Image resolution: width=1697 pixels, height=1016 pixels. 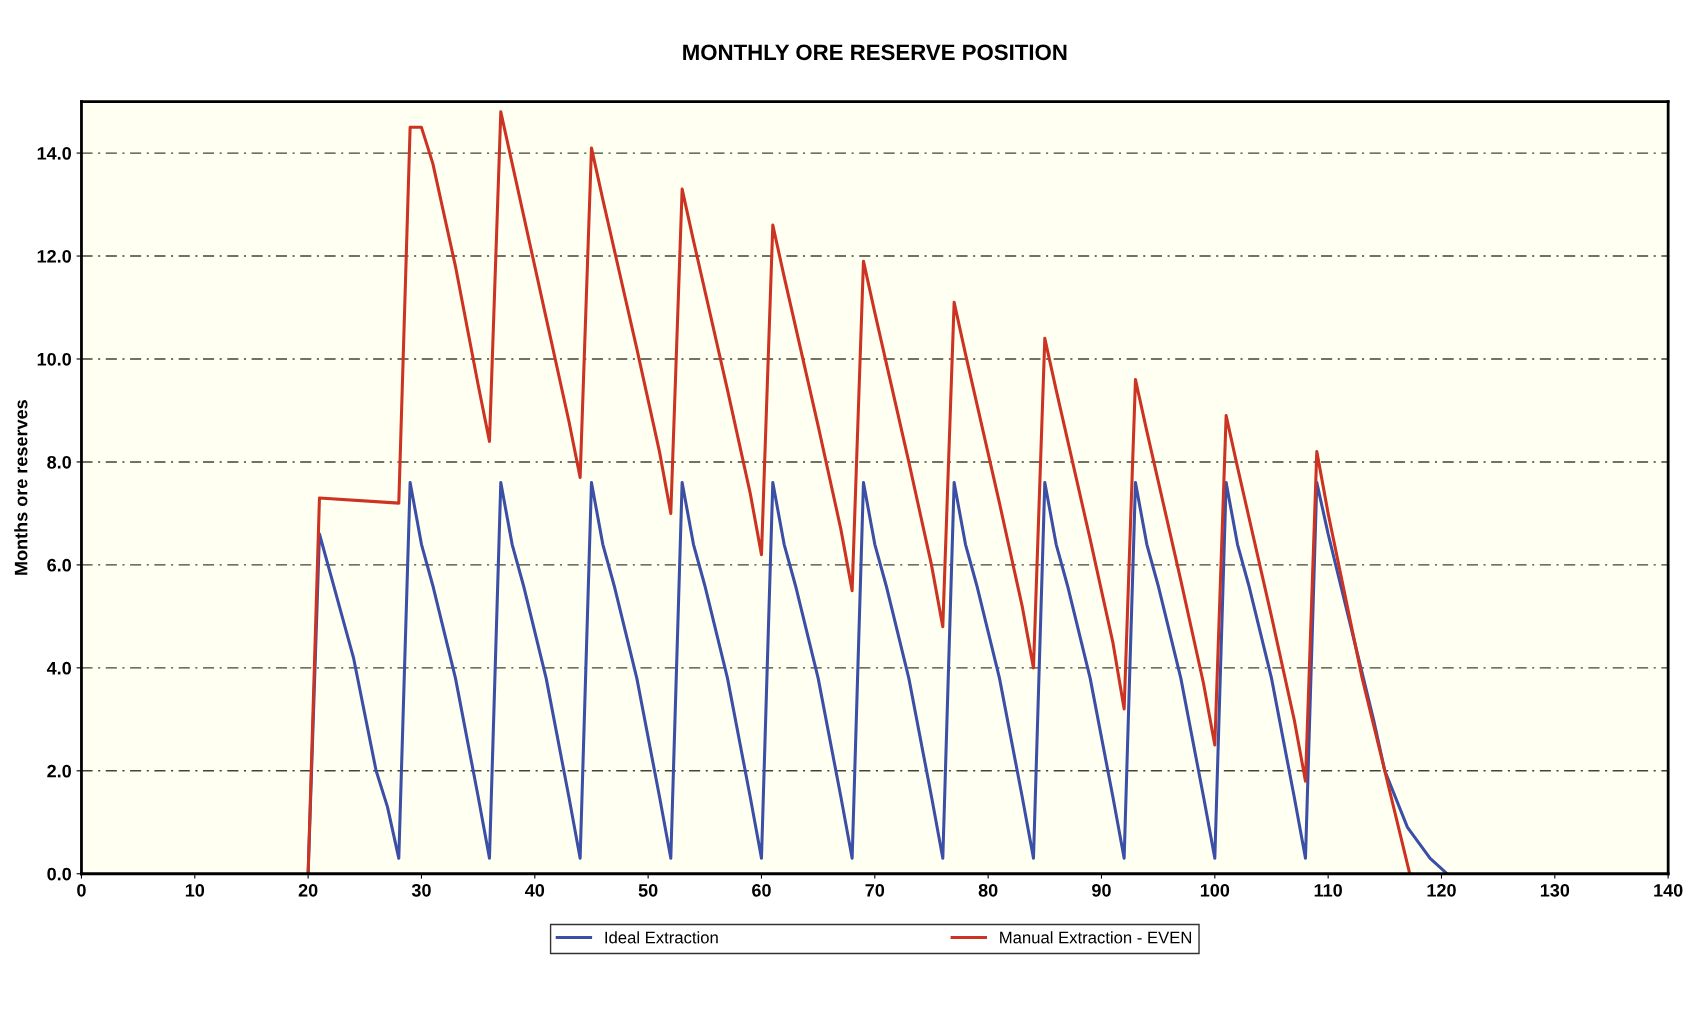 I want to click on x-tick-label: 60, so click(x=761, y=890).